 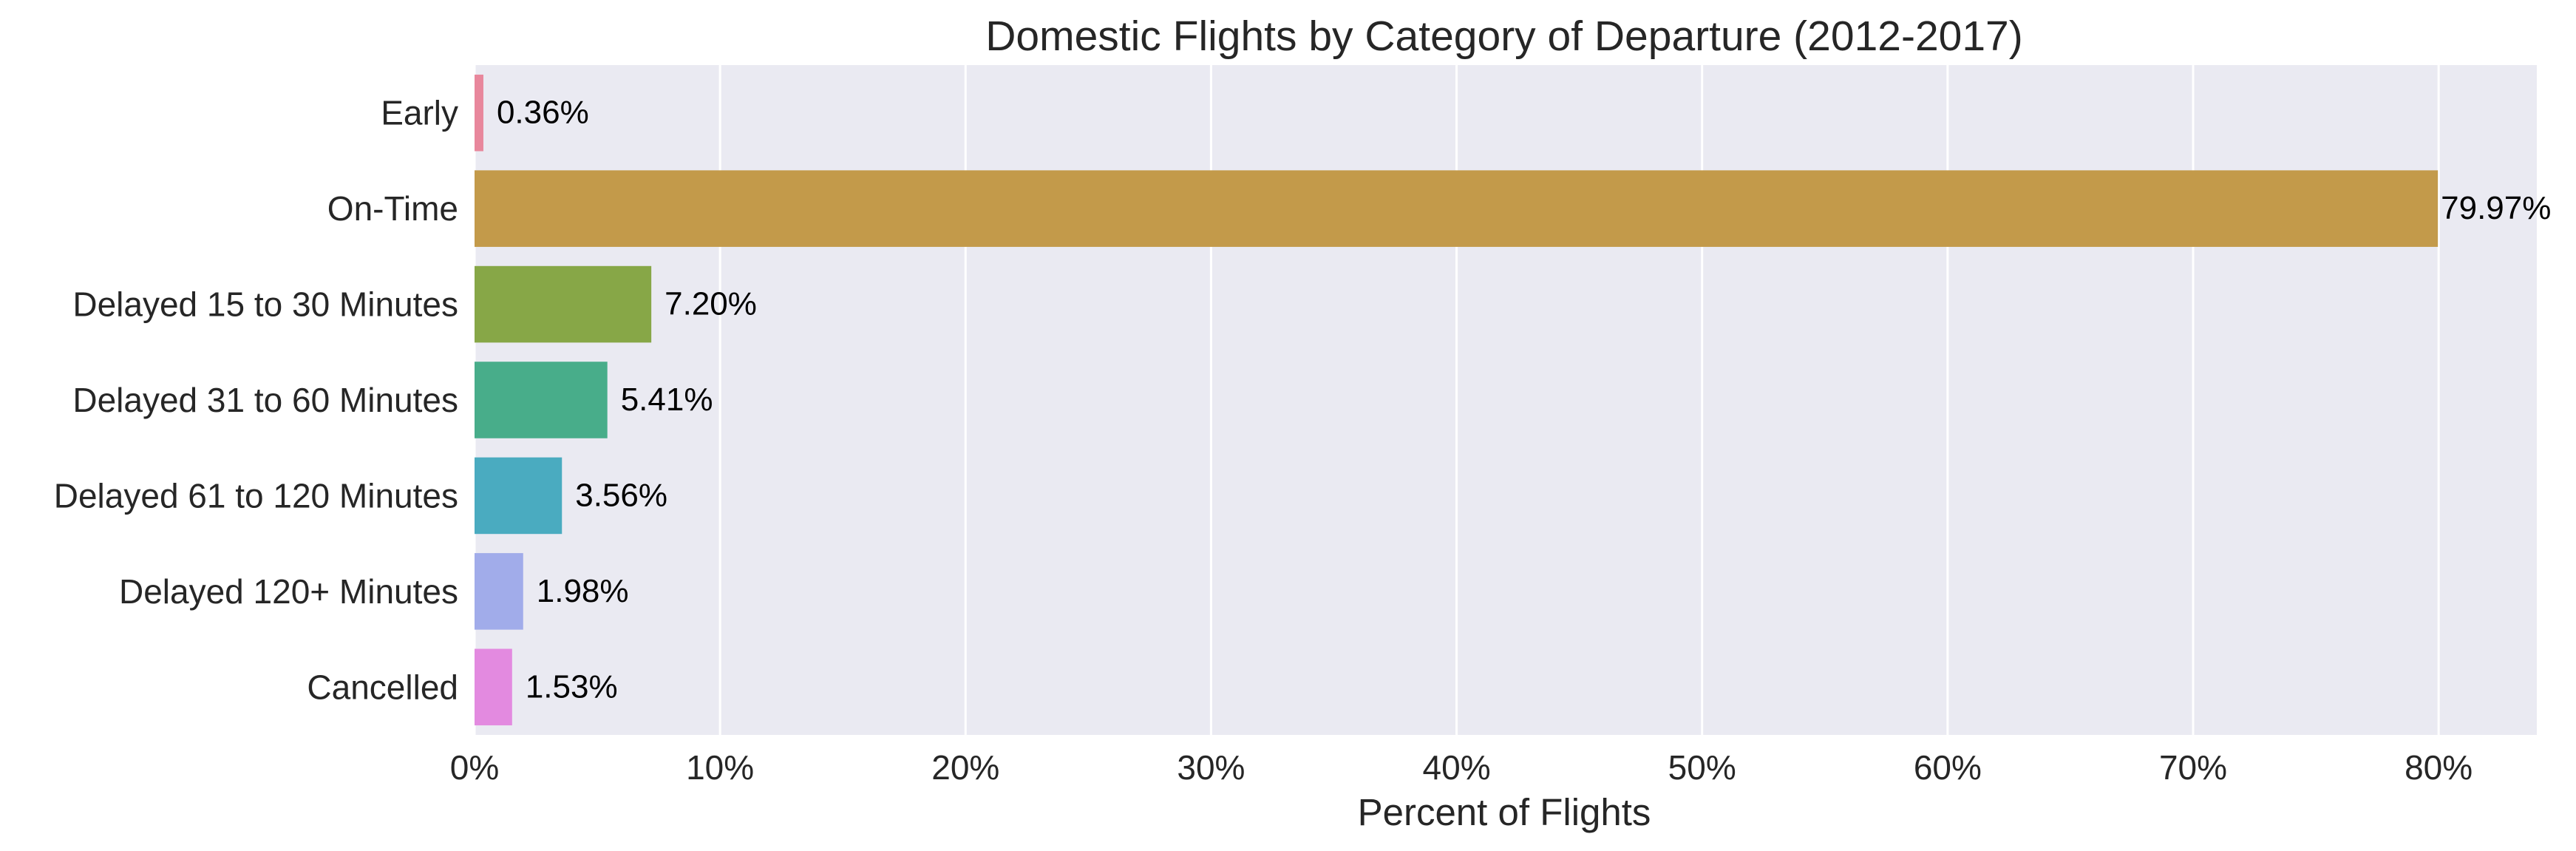 I want to click on x-tick-label: 10%, so click(x=720, y=767).